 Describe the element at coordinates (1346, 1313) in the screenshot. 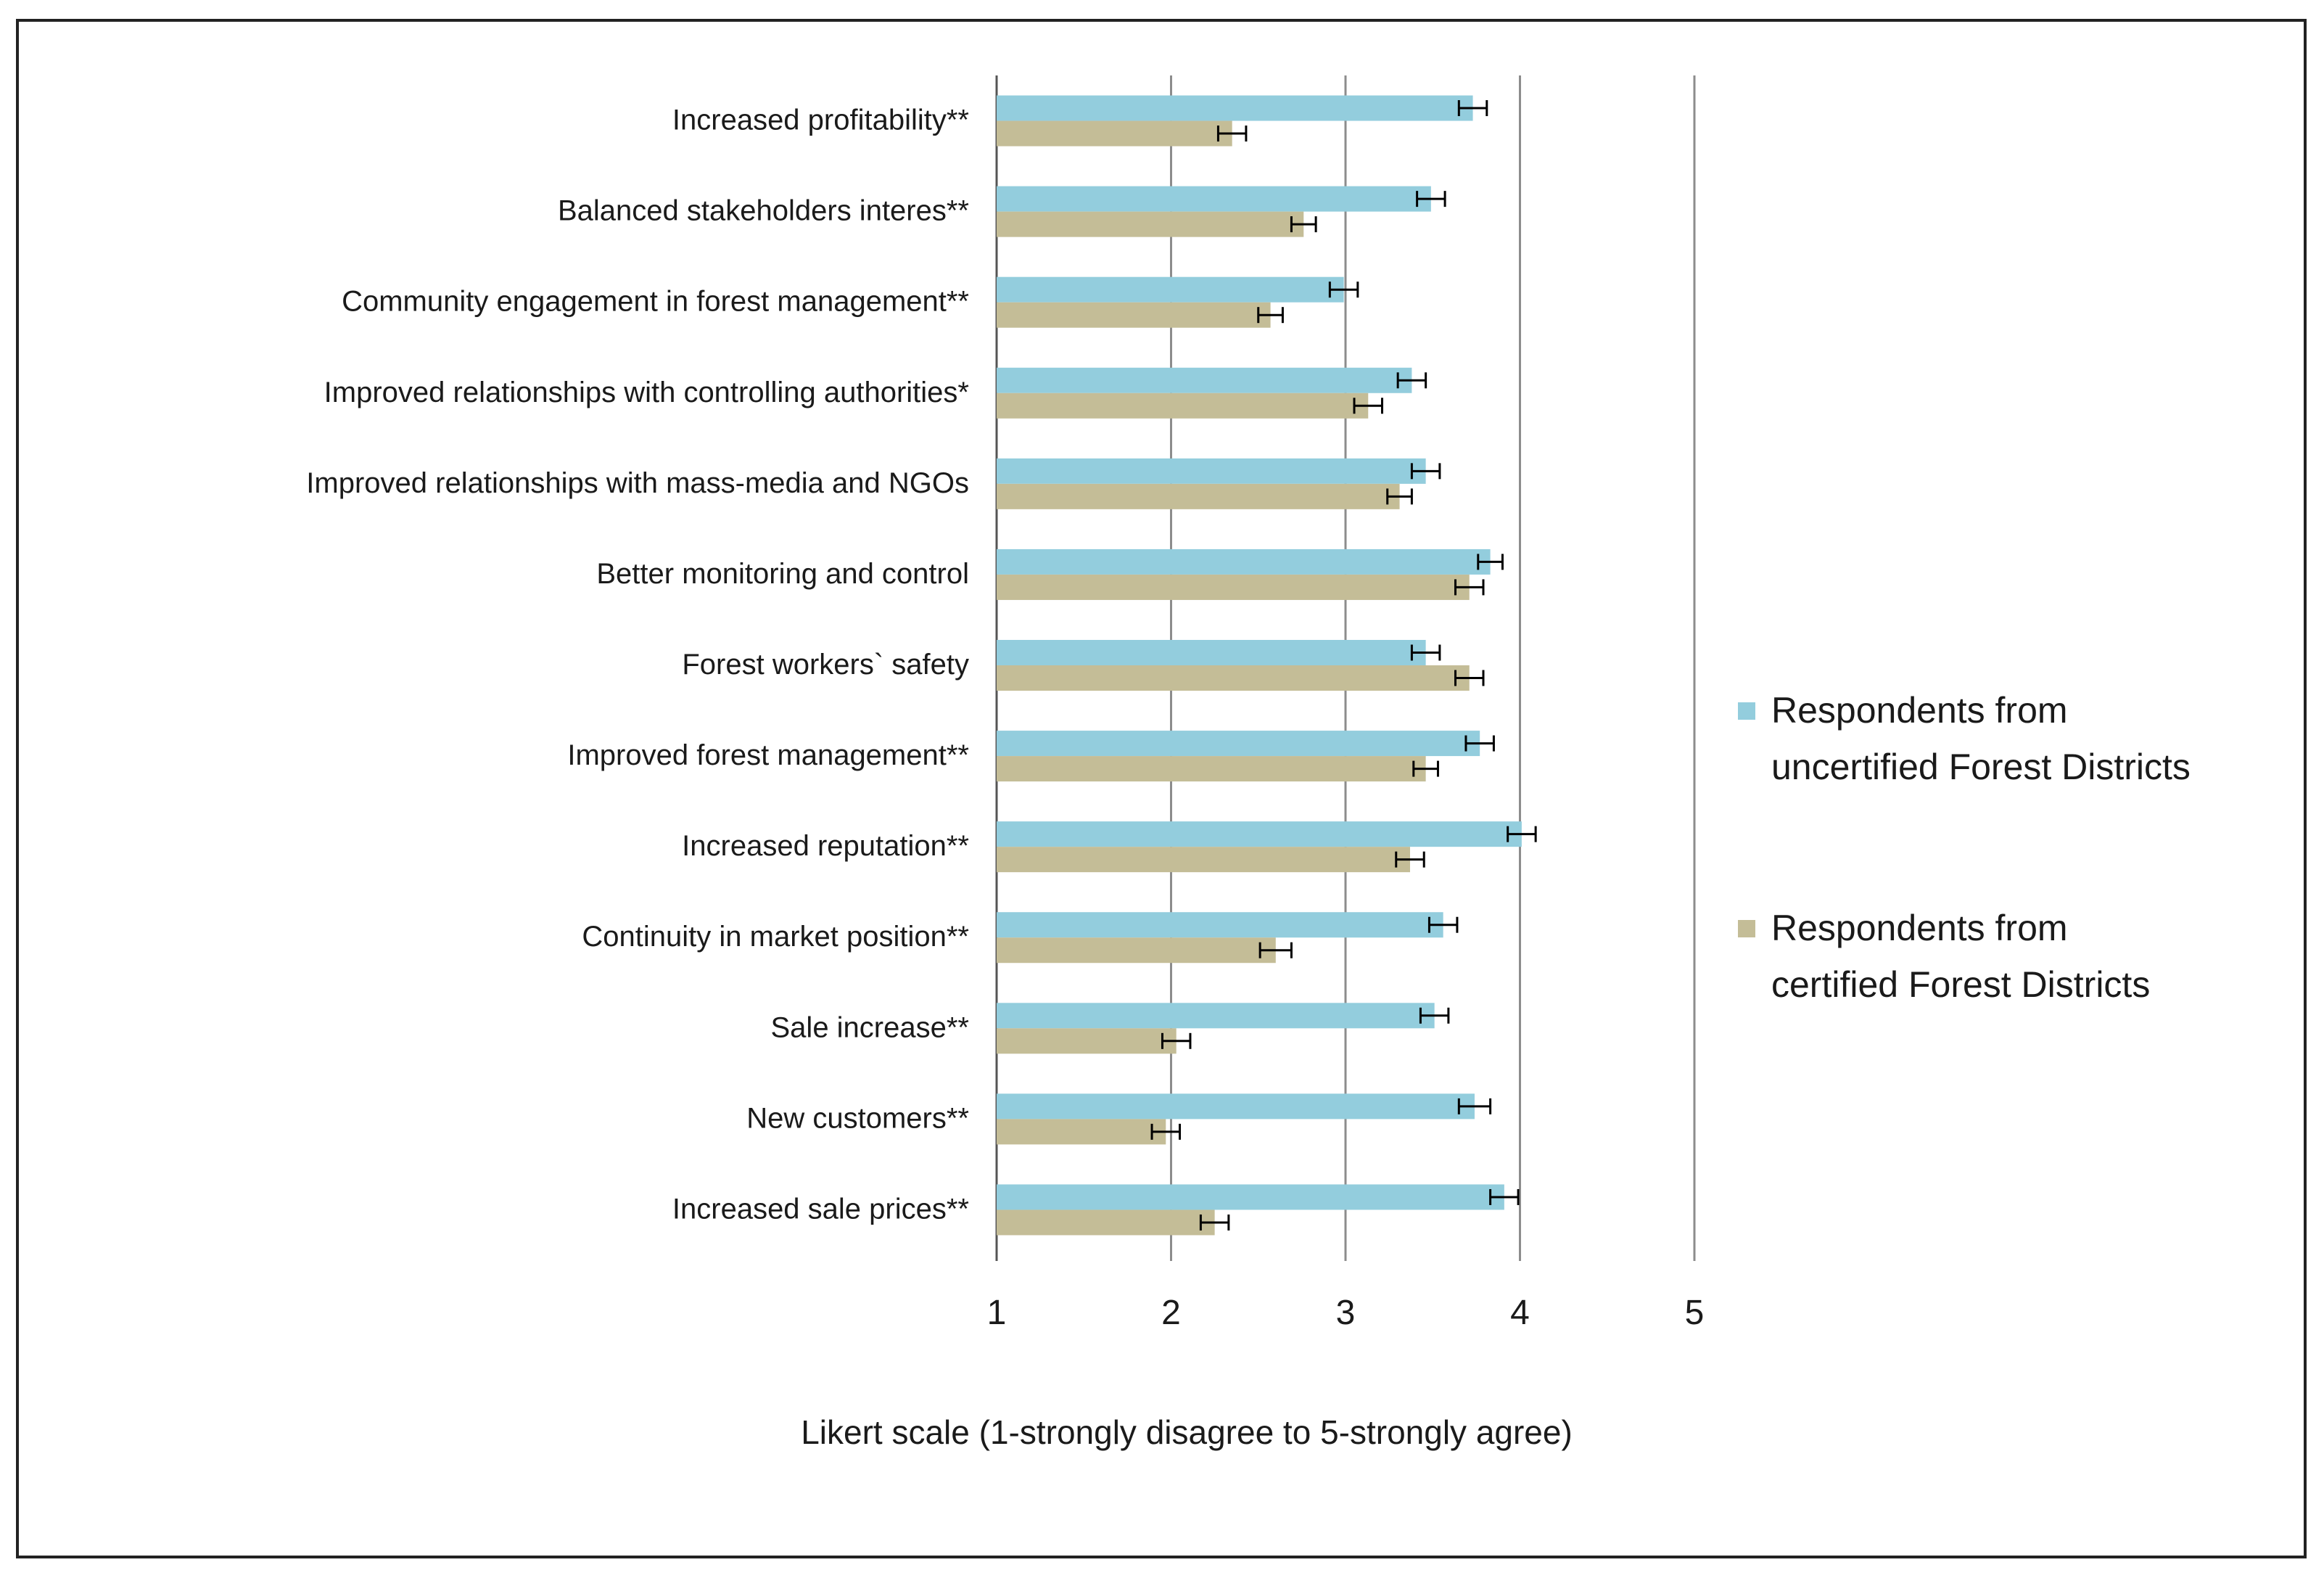

I see `x-tick-label: 3` at that location.